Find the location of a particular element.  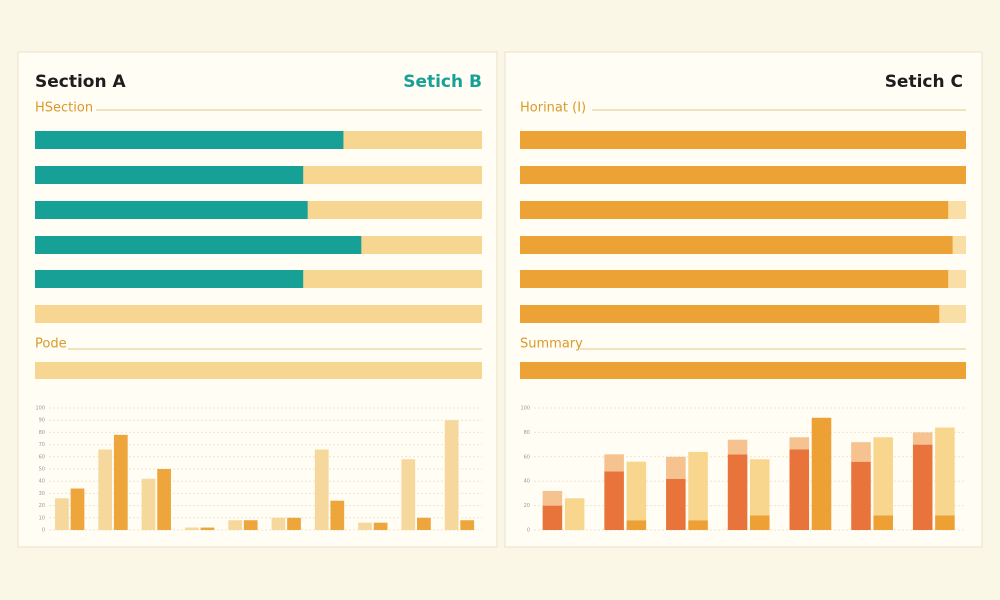

panel-title: Setich C is located at coordinates (924, 82).